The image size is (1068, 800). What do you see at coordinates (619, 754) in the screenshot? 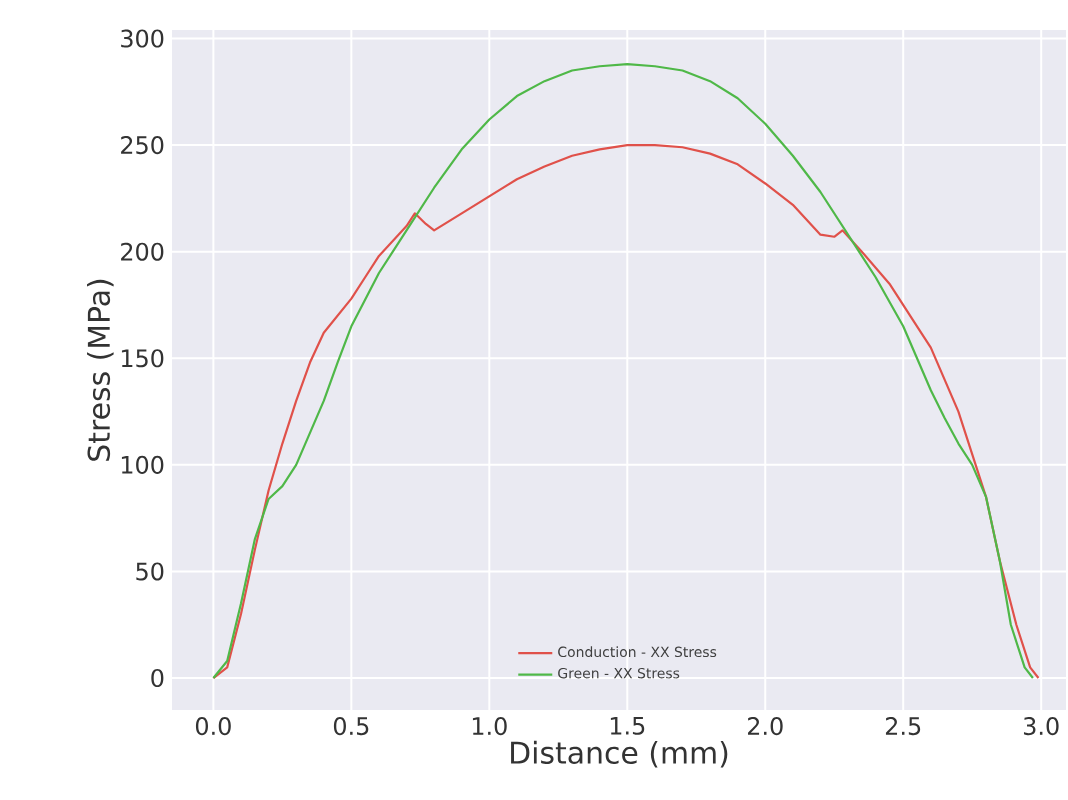
I see `x-axis-title: Distance (mm)` at bounding box center [619, 754].